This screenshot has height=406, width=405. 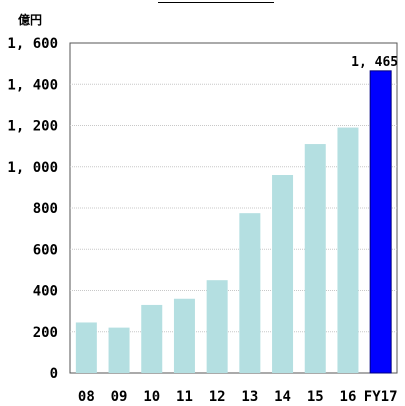 What do you see at coordinates (151, 395) in the screenshot?
I see `x-tick-label: 10` at bounding box center [151, 395].